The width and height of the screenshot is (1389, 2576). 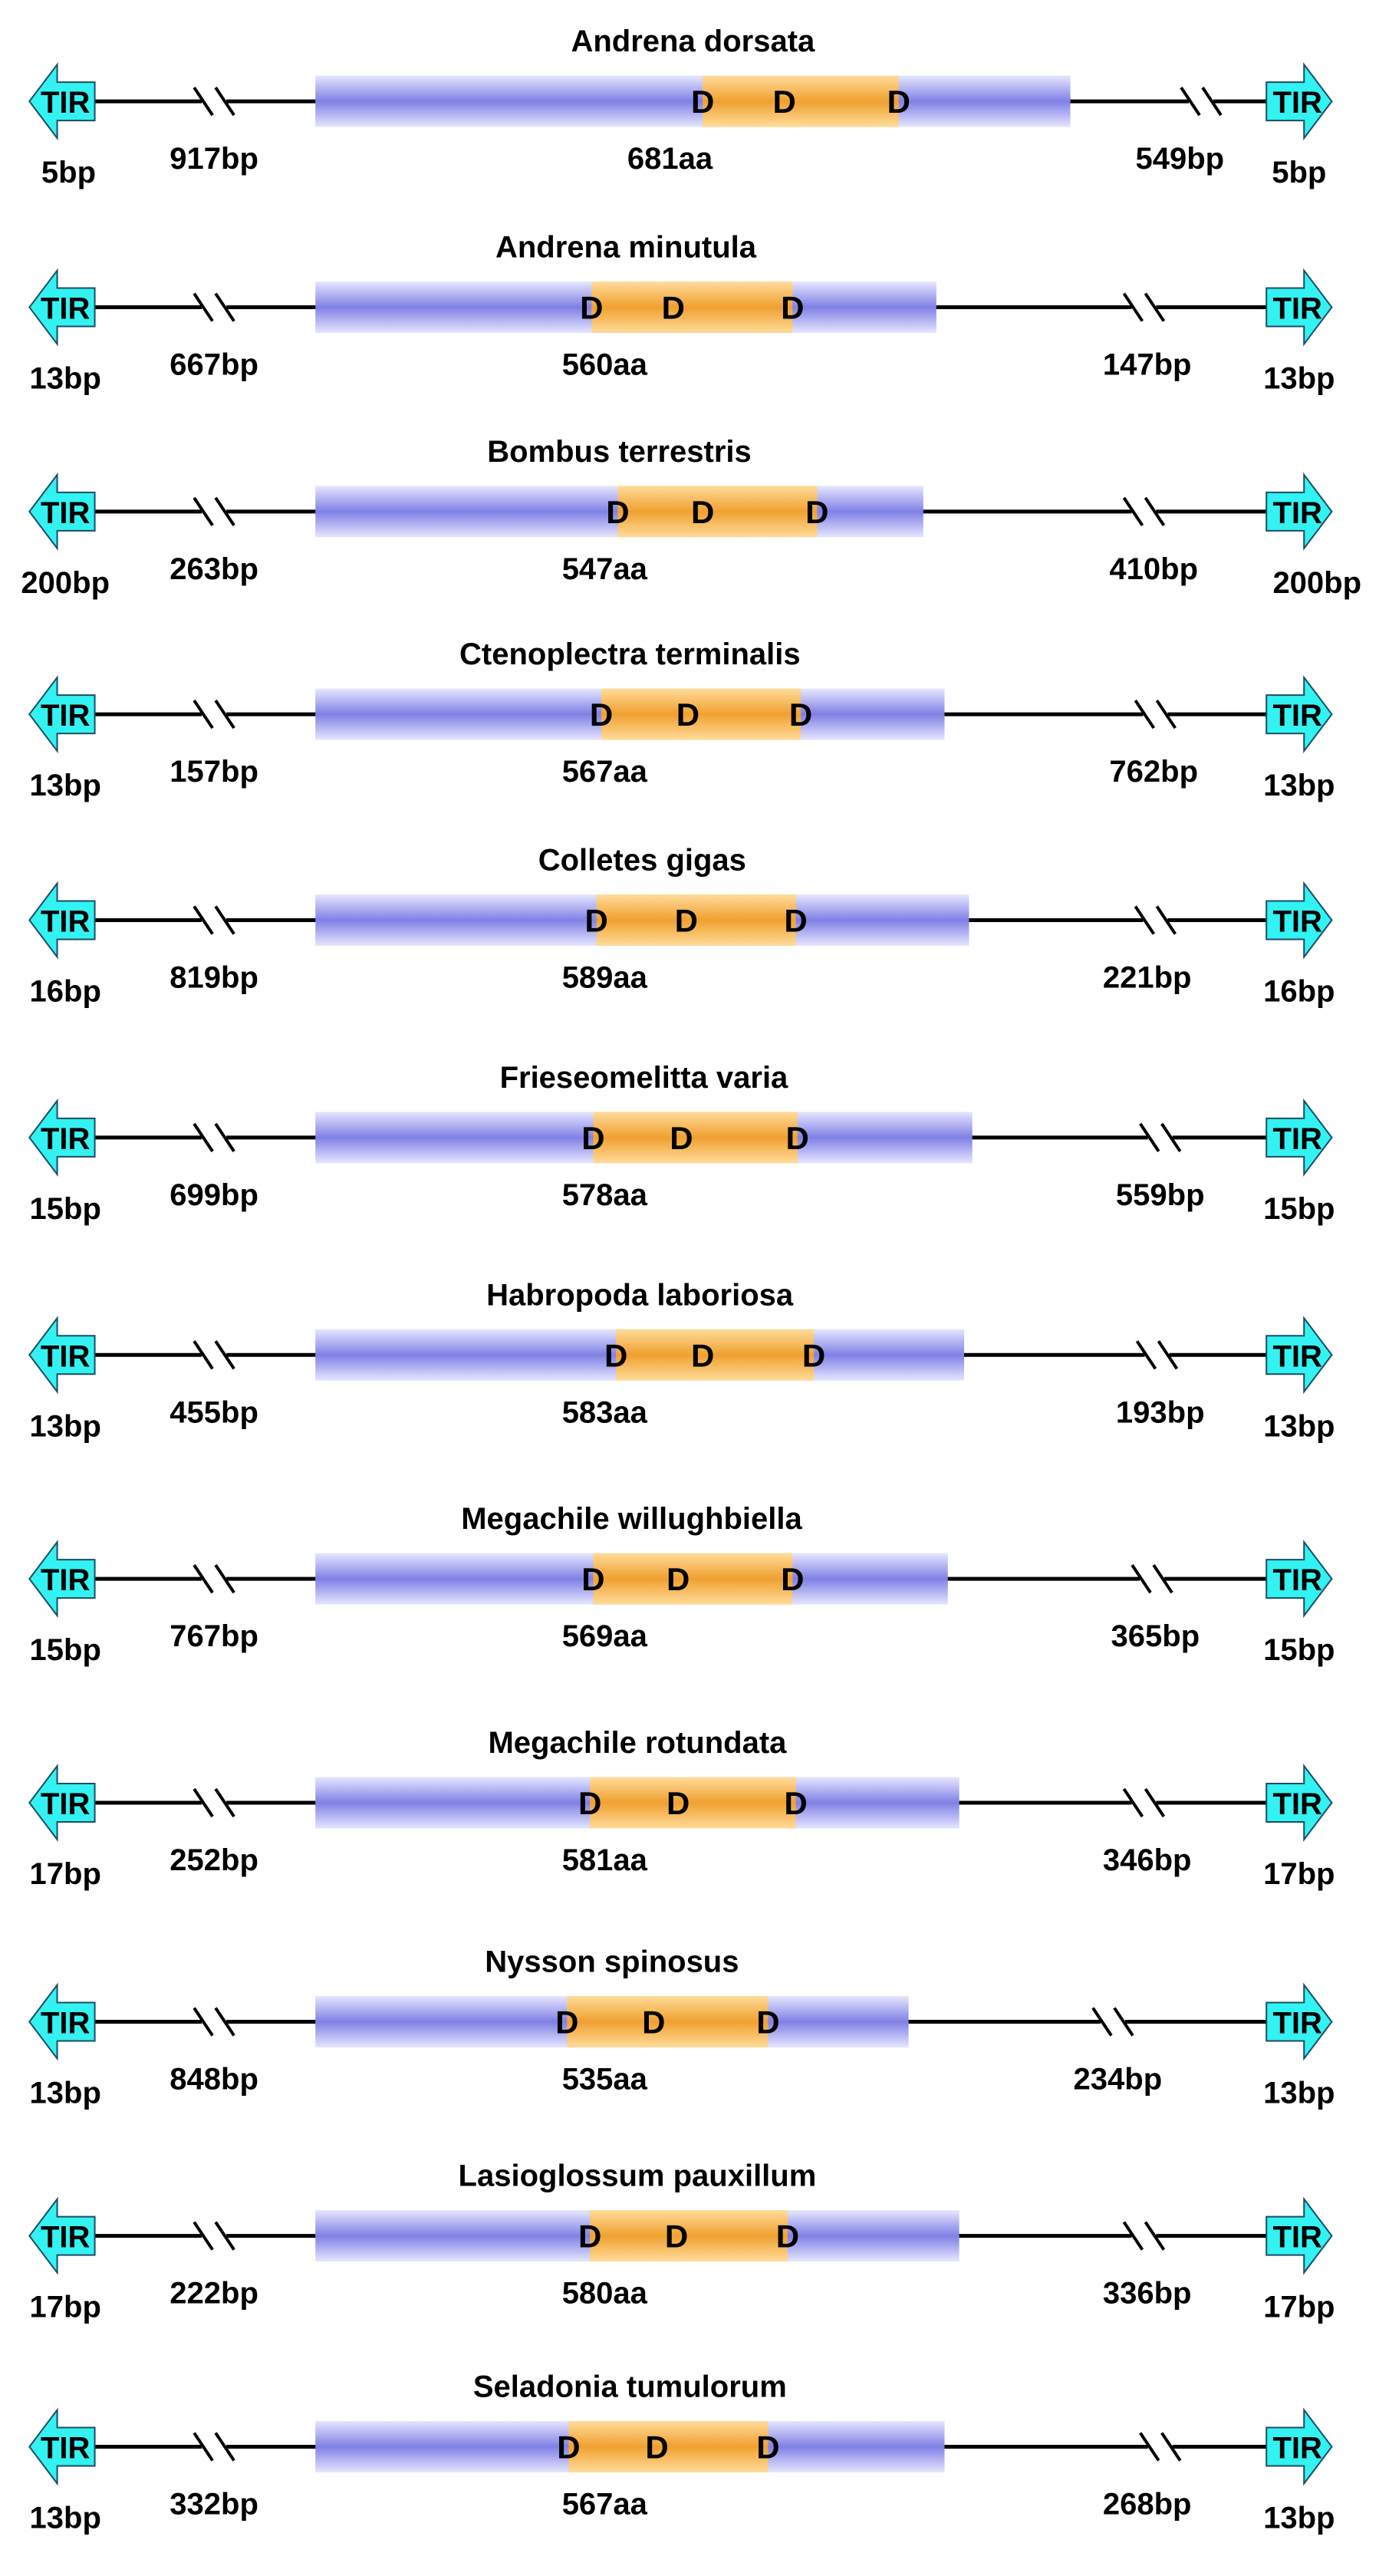 I want to click on species-title: Andrena minutula, so click(x=626, y=248).